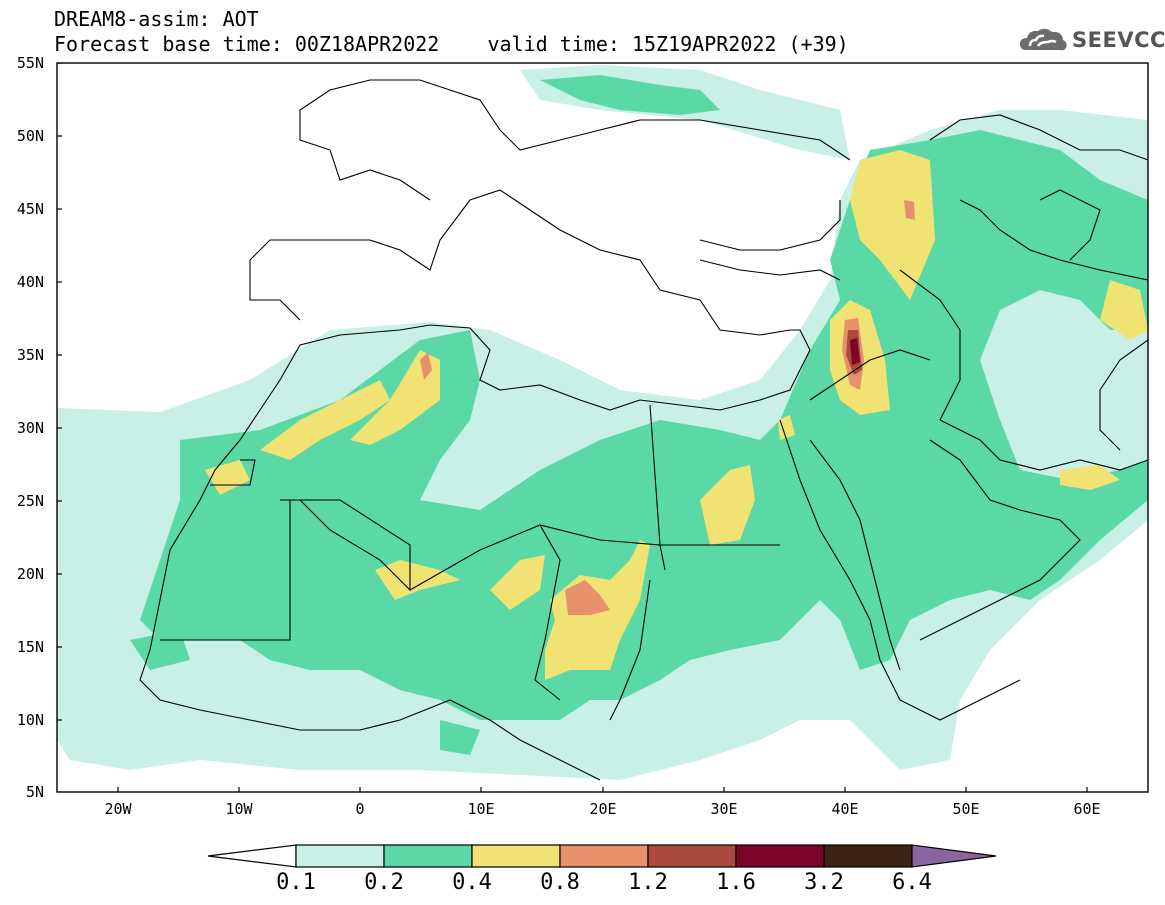 This screenshot has width=1165, height=905. I want to click on lat-label: 25N, so click(30, 501).